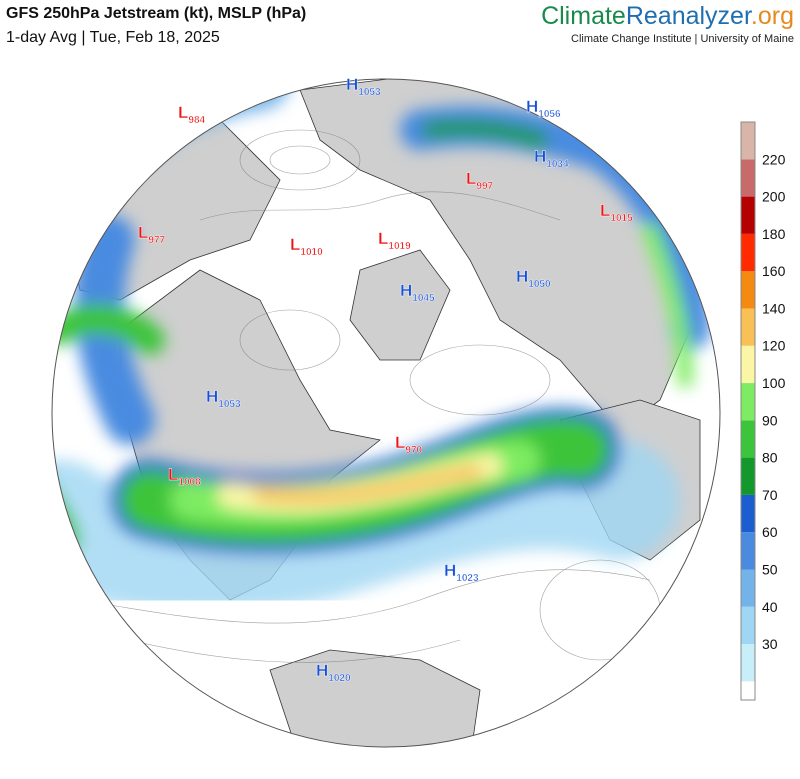 This screenshot has width=800, height=779. What do you see at coordinates (184, 476) in the screenshot?
I see `pressure-center: L1008` at bounding box center [184, 476].